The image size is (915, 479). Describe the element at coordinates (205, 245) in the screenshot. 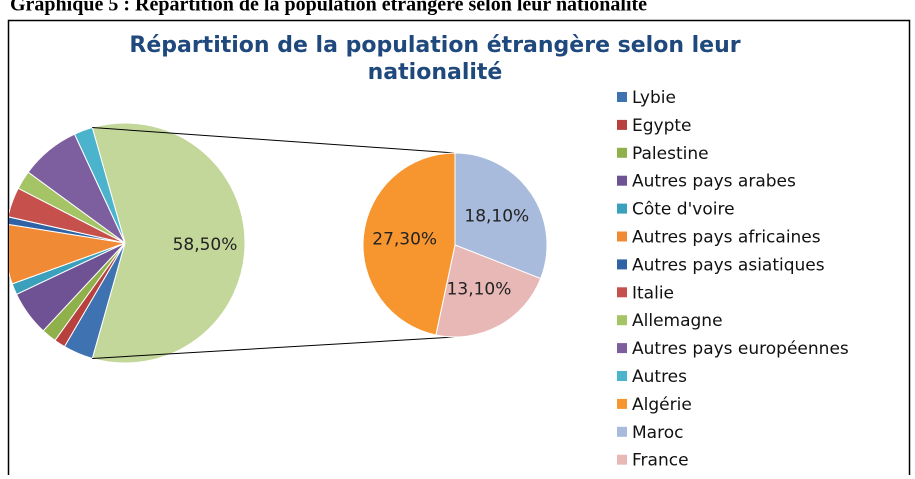

I see `data-label: 58,50%` at that location.